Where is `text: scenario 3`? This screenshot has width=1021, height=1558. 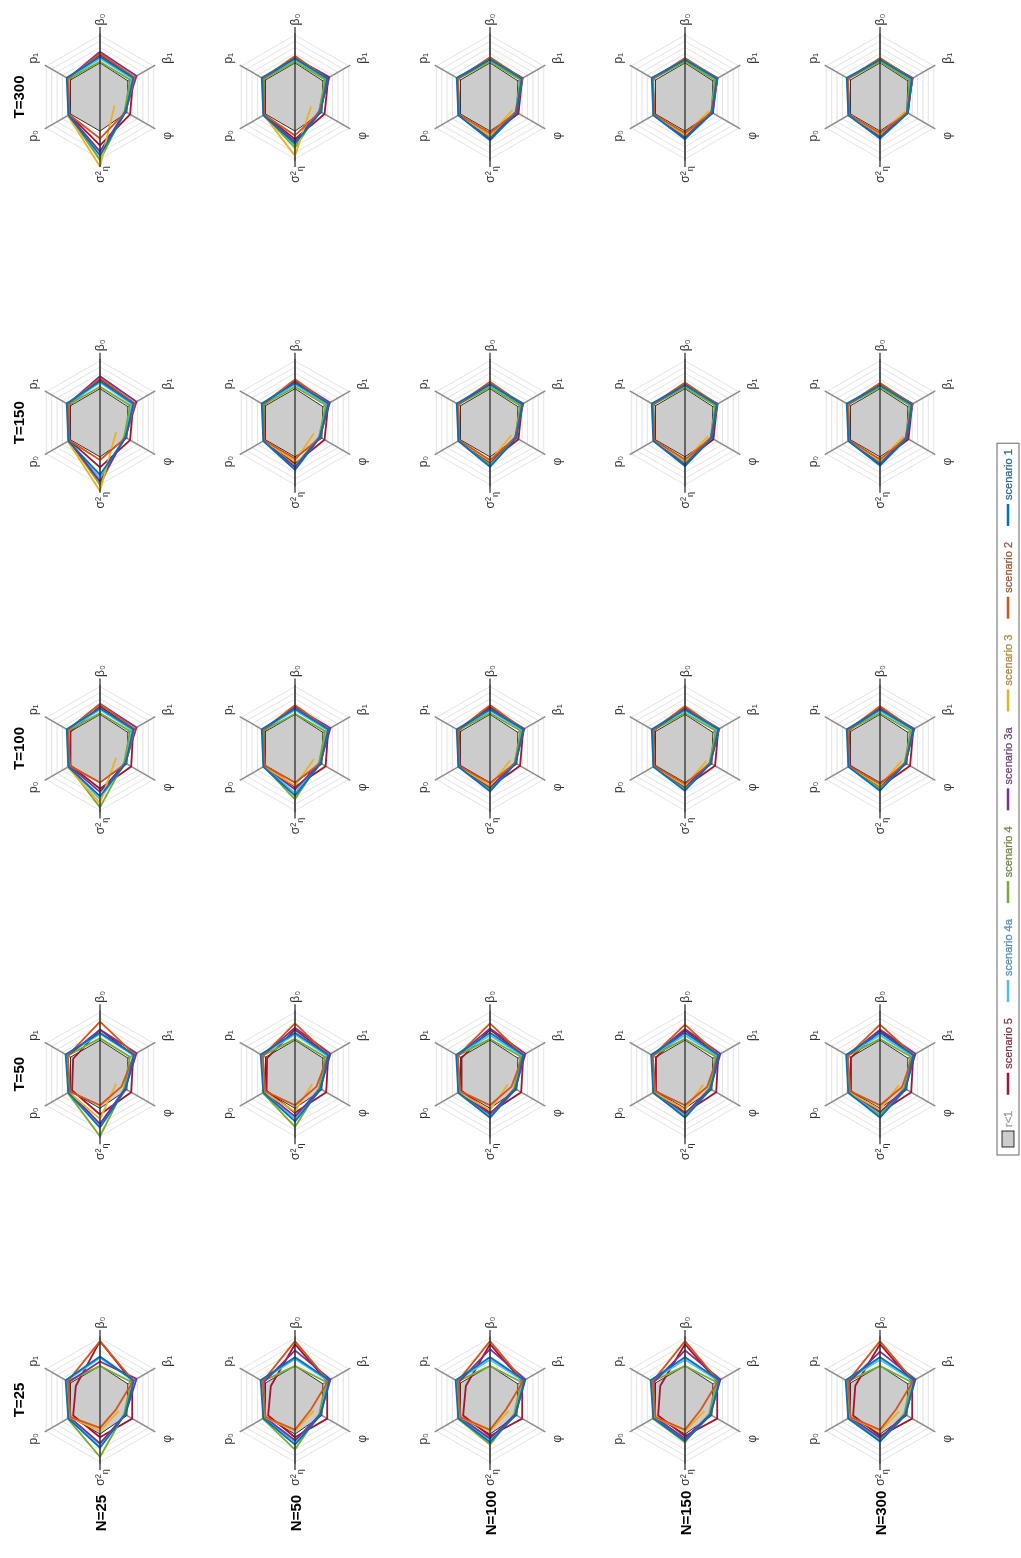 text: scenario 3 is located at coordinates (1008, 660).